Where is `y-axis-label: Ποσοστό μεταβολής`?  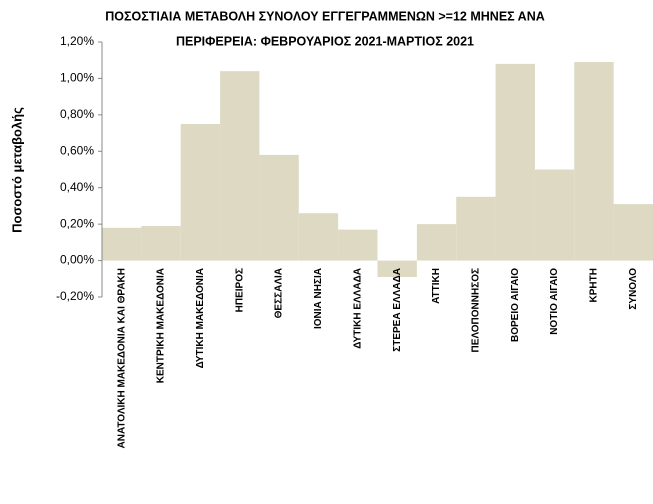
y-axis-label: Ποσοστό μεταβολής is located at coordinates (16, 170).